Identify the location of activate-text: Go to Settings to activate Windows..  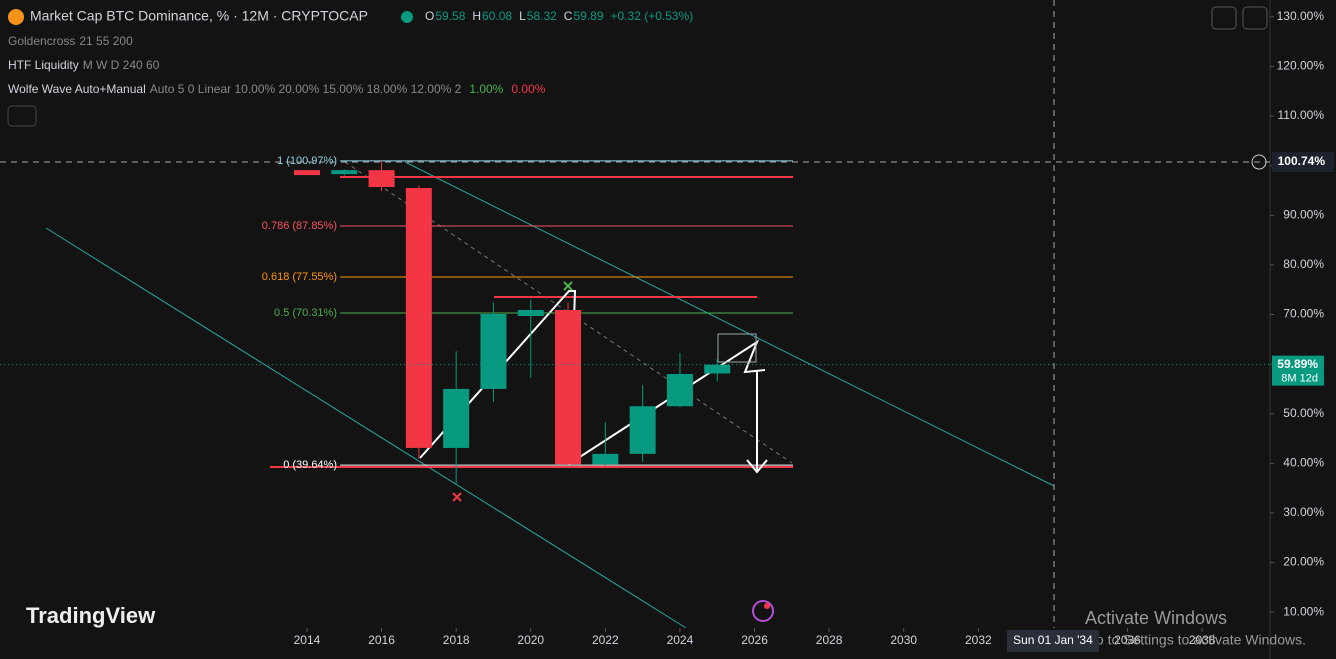
(1195, 640).